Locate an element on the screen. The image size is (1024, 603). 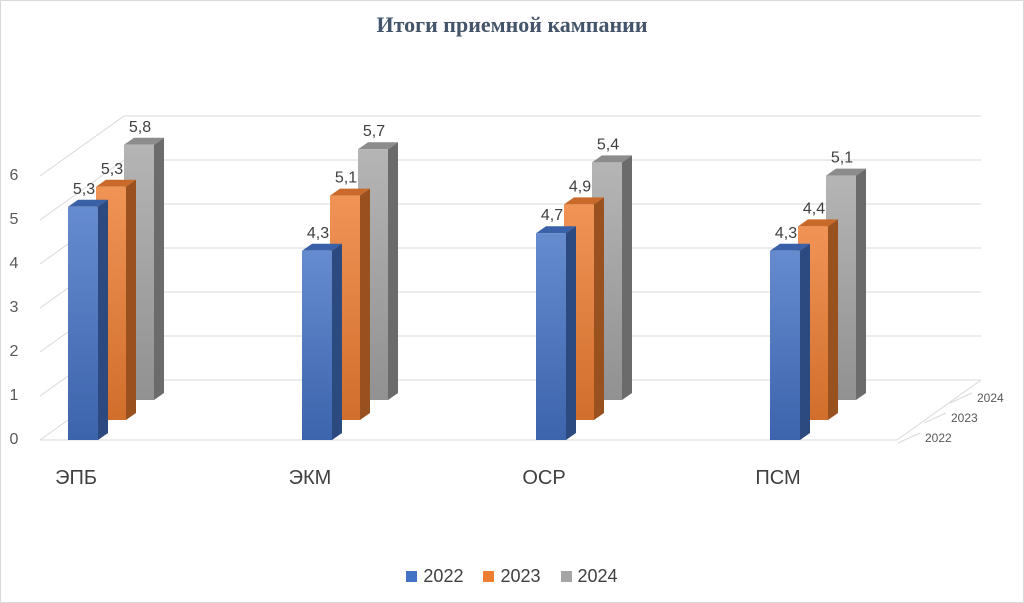
y-tick-label: 3 is located at coordinates (14, 307).